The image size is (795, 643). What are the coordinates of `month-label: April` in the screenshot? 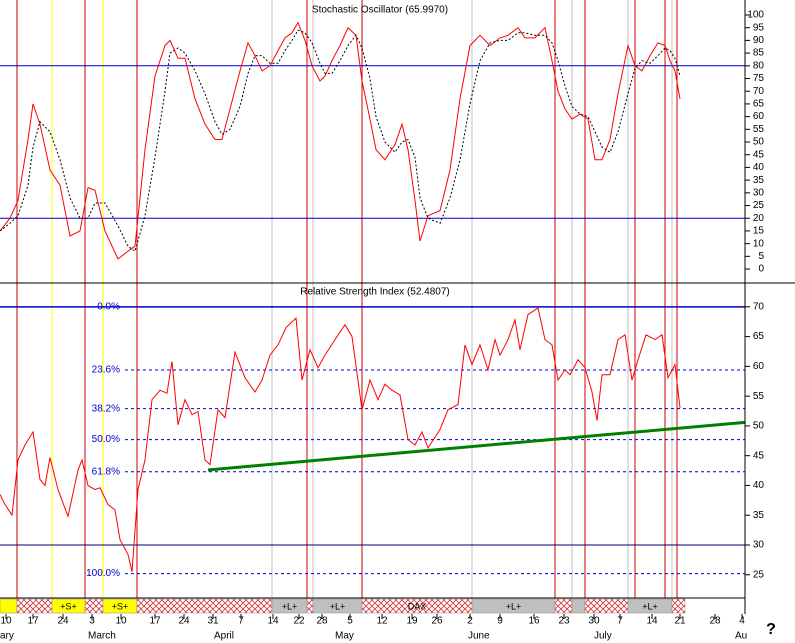 It's located at (224, 636).